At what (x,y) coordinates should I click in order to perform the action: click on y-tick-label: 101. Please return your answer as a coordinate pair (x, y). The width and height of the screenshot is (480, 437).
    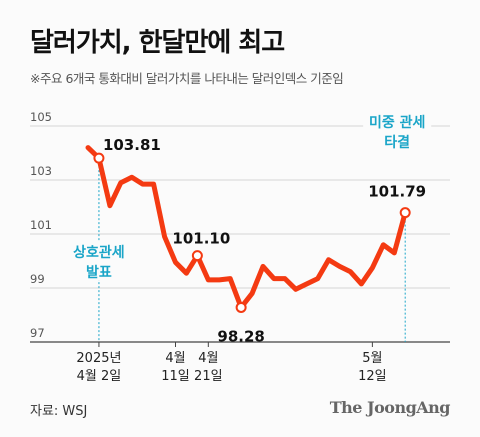
    Looking at the image, I should click on (41, 225).